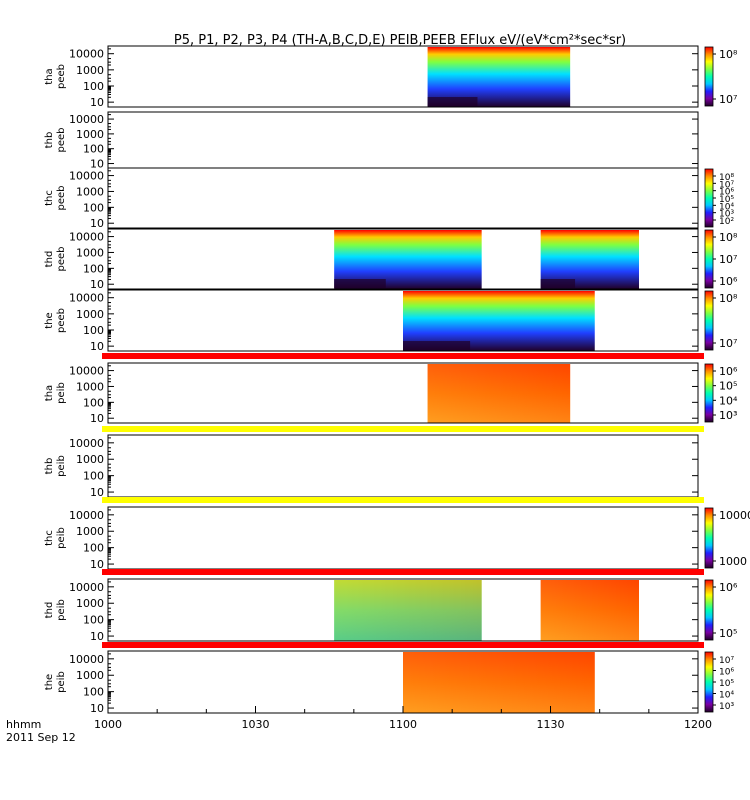  What do you see at coordinates (726, 222) in the screenshot?
I see `colorbar-tick-label: 10²` at bounding box center [726, 222].